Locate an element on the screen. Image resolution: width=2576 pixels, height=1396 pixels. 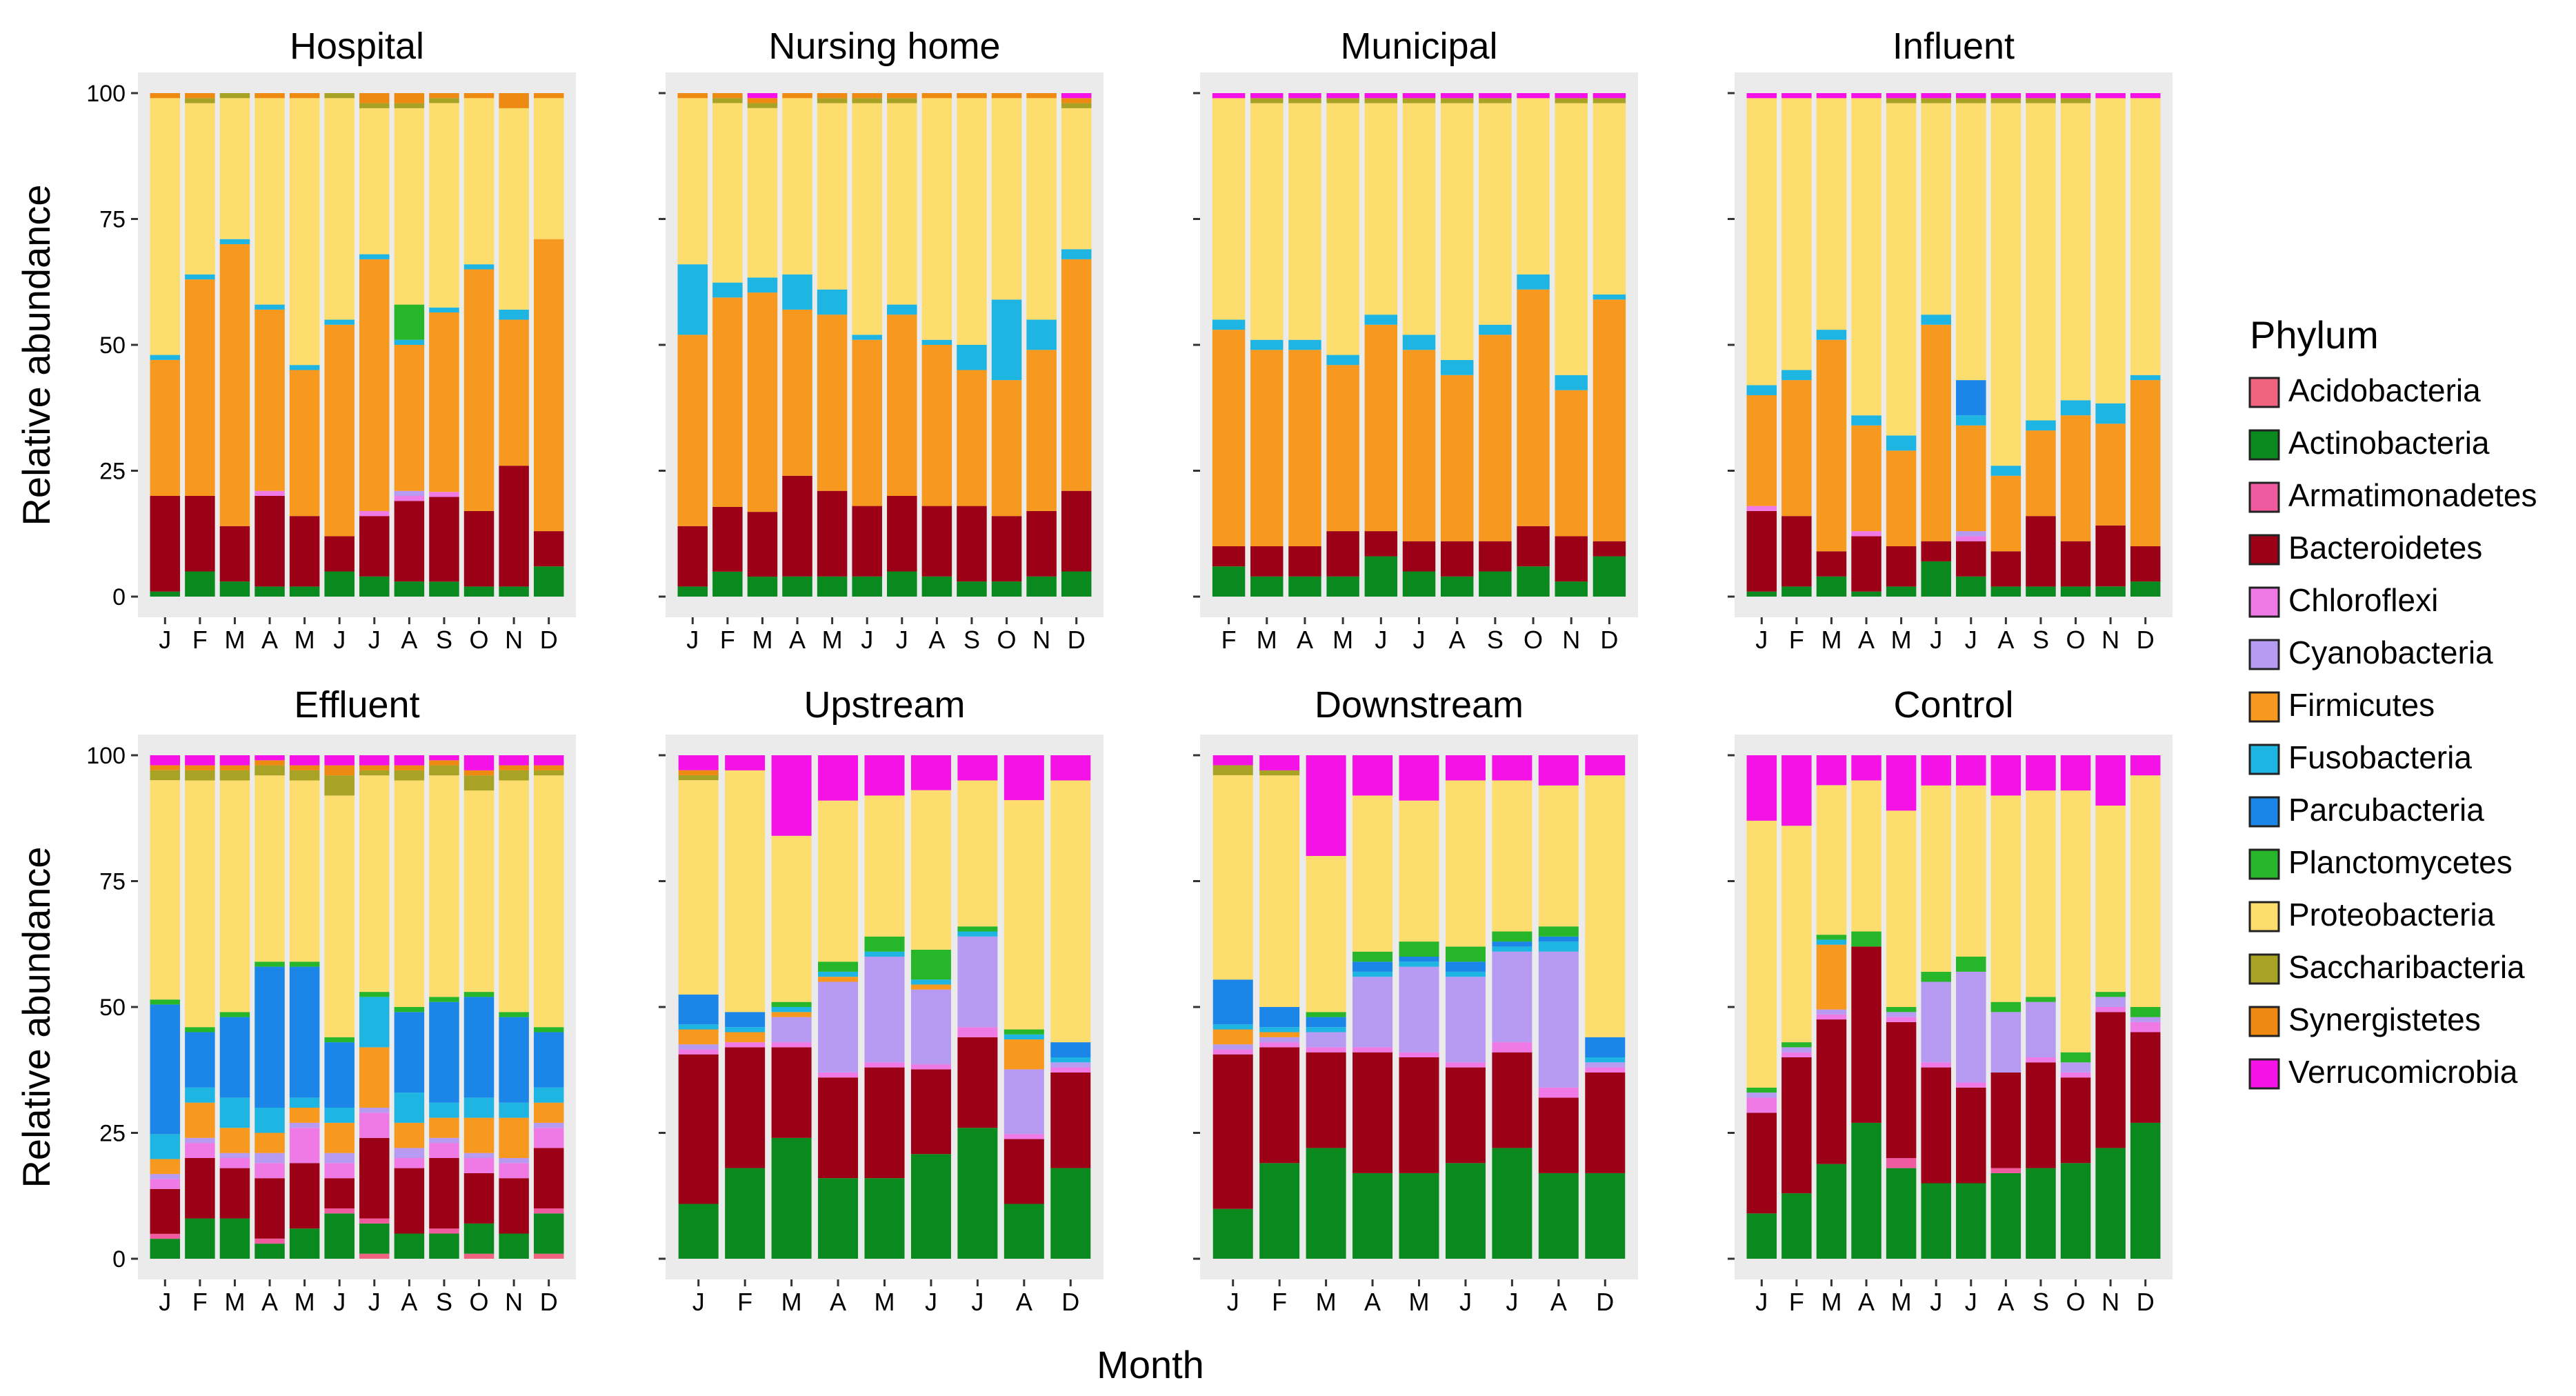
x-tick-label: F is located at coordinates (744, 1302).